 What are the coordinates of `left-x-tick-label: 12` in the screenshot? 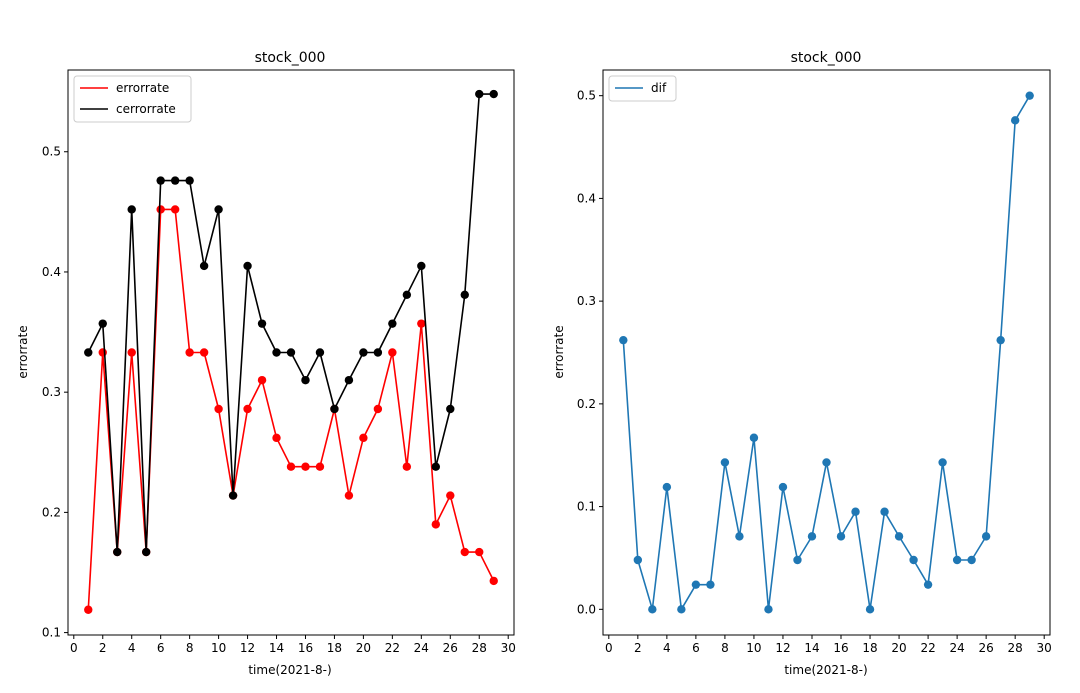 It's located at (247, 648).